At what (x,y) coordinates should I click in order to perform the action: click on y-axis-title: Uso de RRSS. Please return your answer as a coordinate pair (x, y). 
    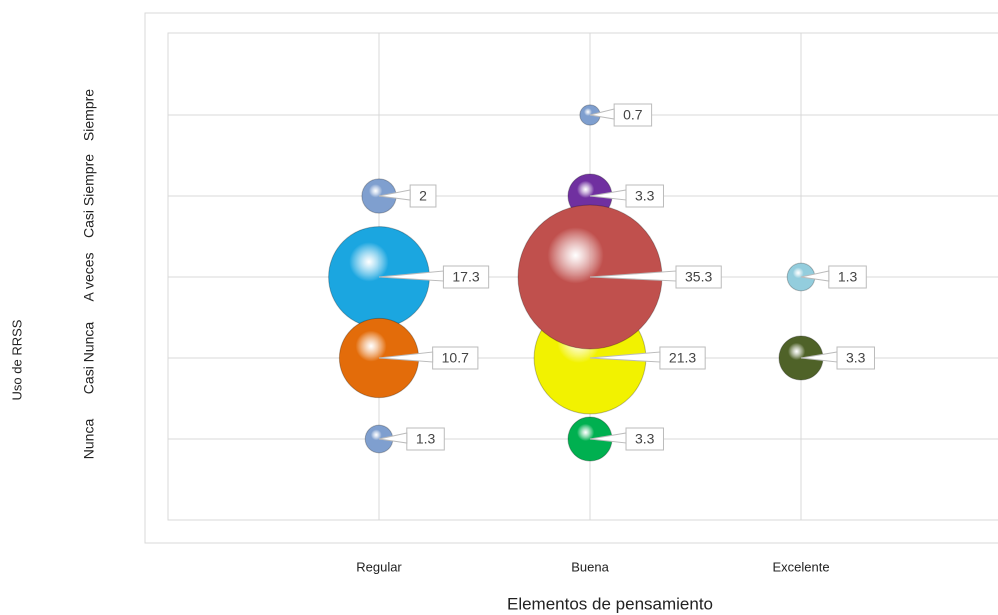
    Looking at the image, I should click on (16, 359).